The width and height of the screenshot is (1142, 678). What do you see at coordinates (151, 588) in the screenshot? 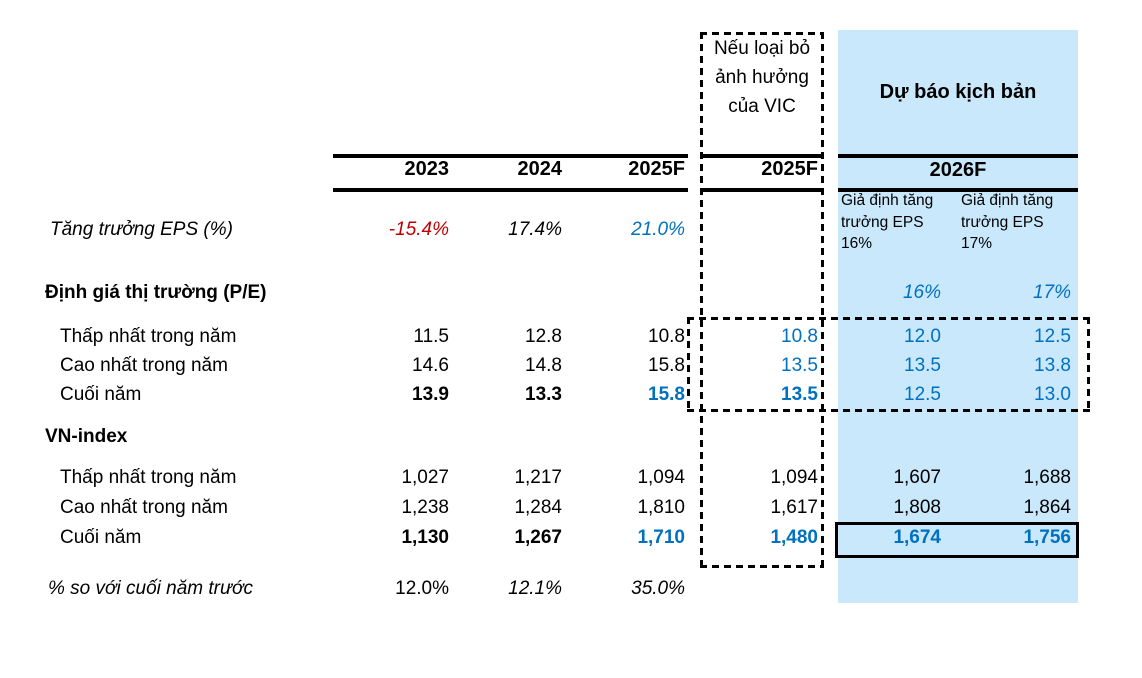
I see `row-label-yoy-change: % so với cuối năm trước` at bounding box center [151, 588].